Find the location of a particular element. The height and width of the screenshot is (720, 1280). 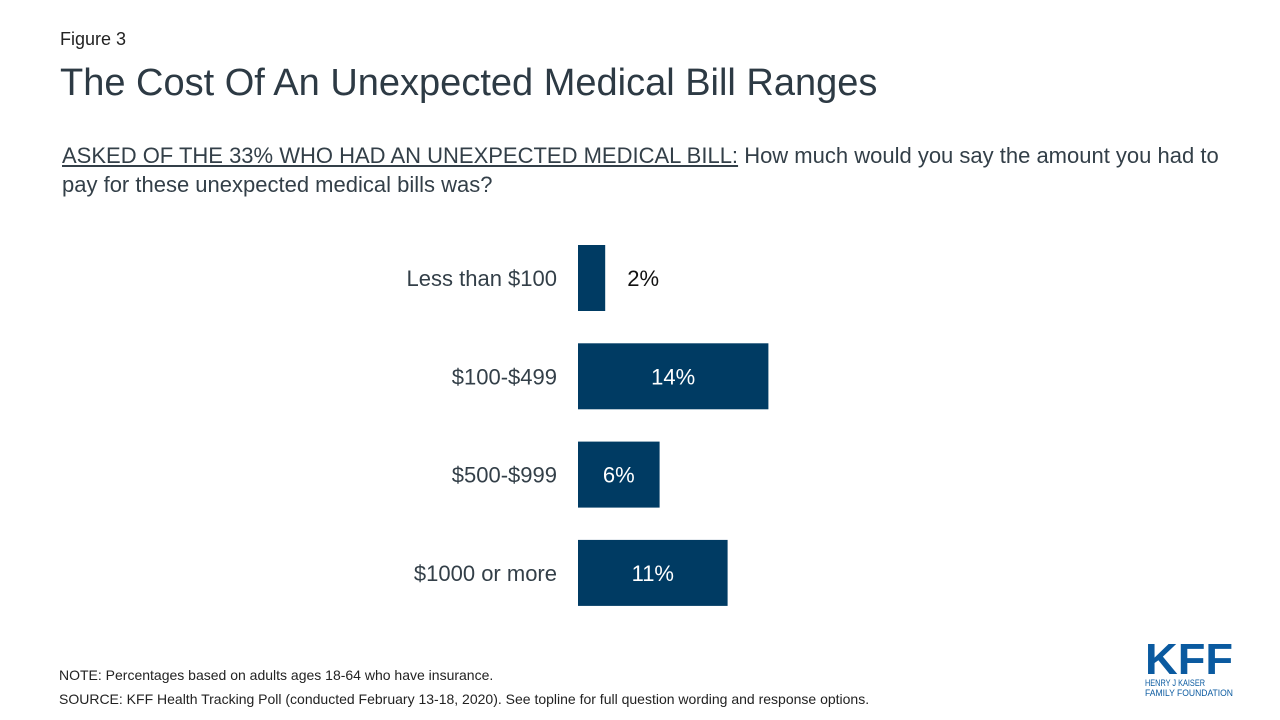

figure-label: Figure 3 is located at coordinates (93, 39).